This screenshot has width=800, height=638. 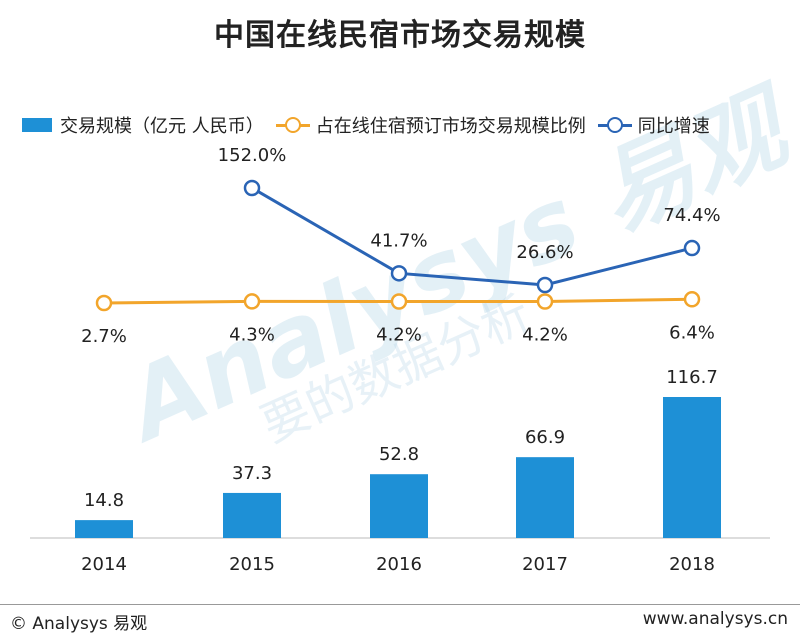 What do you see at coordinates (545, 437) in the screenshot?
I see `bar-value-label-2017: 66.9` at bounding box center [545, 437].